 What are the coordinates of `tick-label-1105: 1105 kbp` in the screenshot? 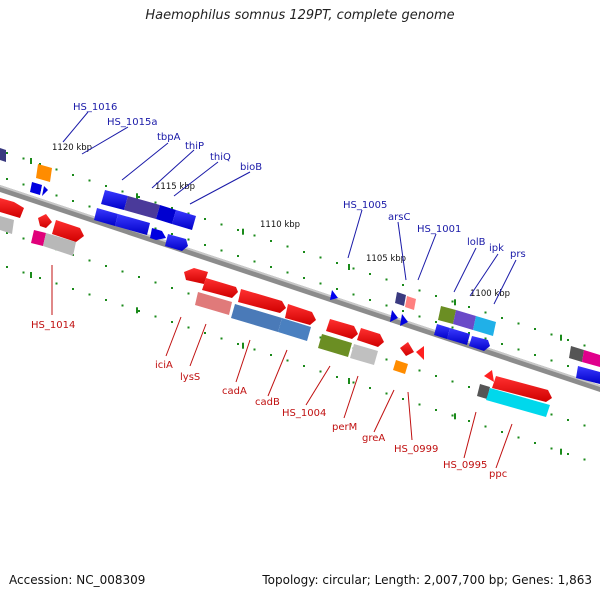 It's located at (386, 259).